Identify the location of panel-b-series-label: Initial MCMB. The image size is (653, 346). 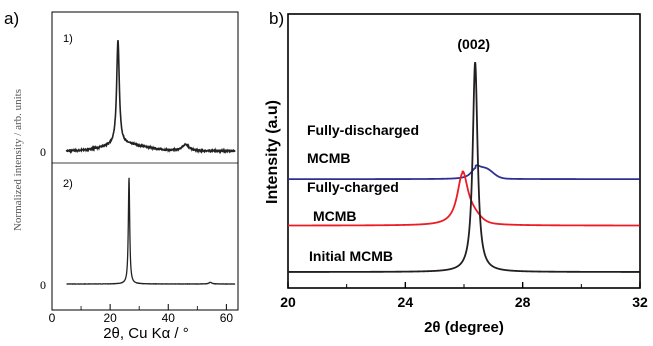
(351, 256).